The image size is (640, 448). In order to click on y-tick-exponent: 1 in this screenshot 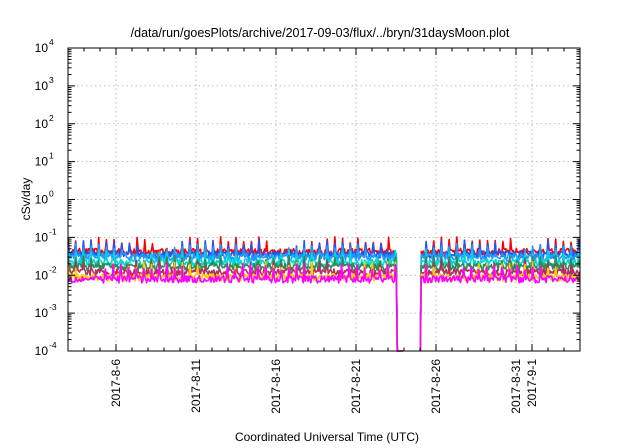, I will do `click(51, 156)`.